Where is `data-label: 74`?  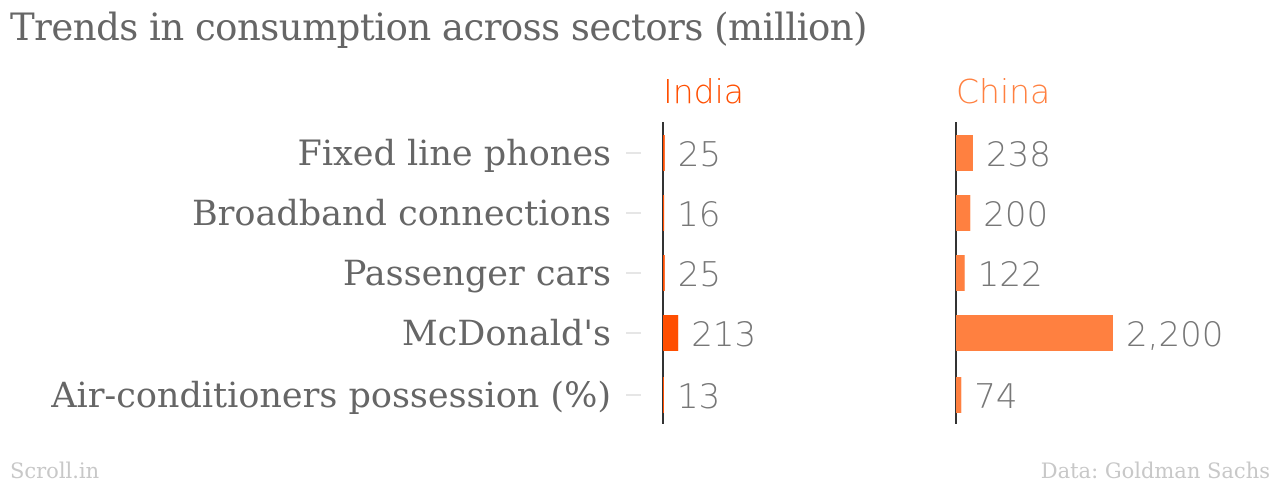
data-label: 74 is located at coordinates (995, 397).